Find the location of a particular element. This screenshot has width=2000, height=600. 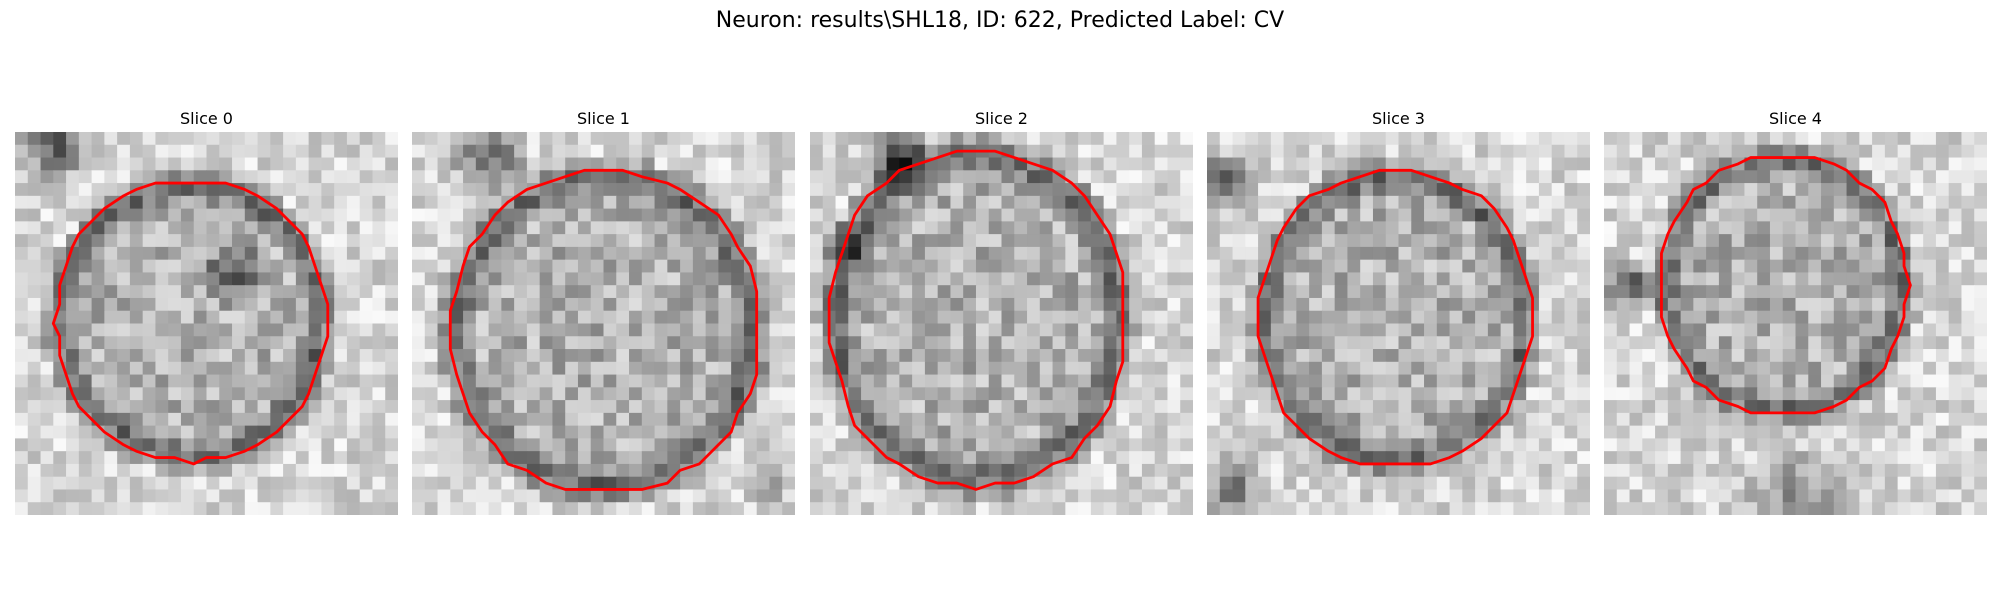

slice-title: Slice 1 is located at coordinates (603, 118).